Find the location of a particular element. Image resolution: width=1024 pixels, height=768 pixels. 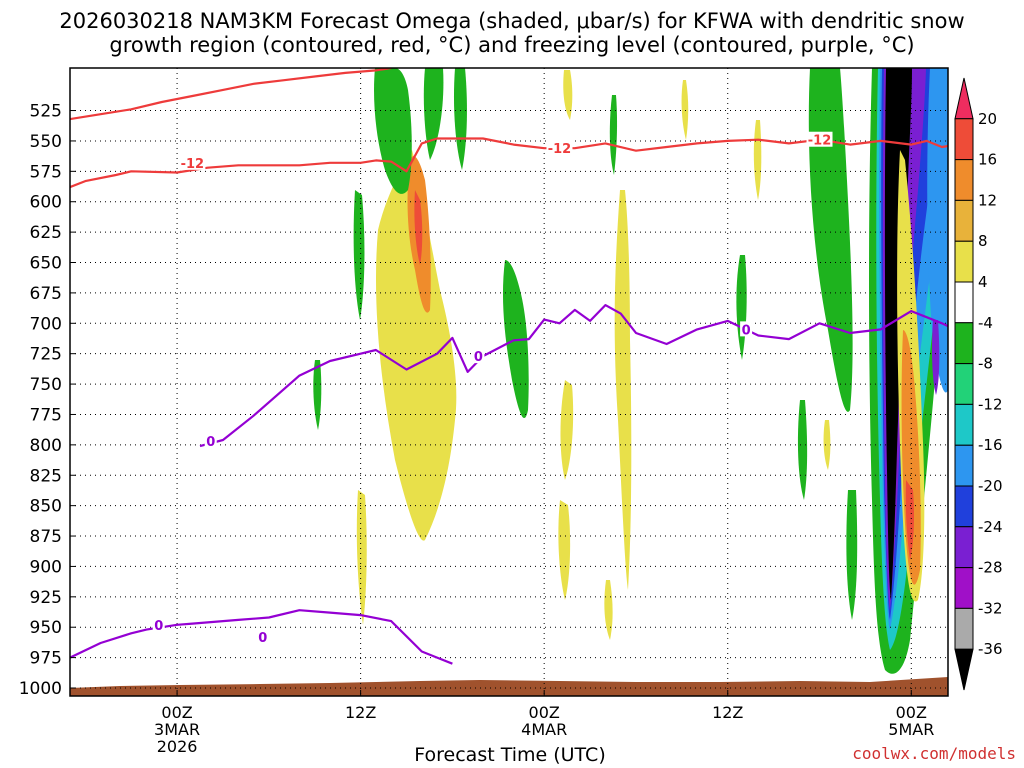

colorbar-label-3: 8 is located at coordinates (983, 241).